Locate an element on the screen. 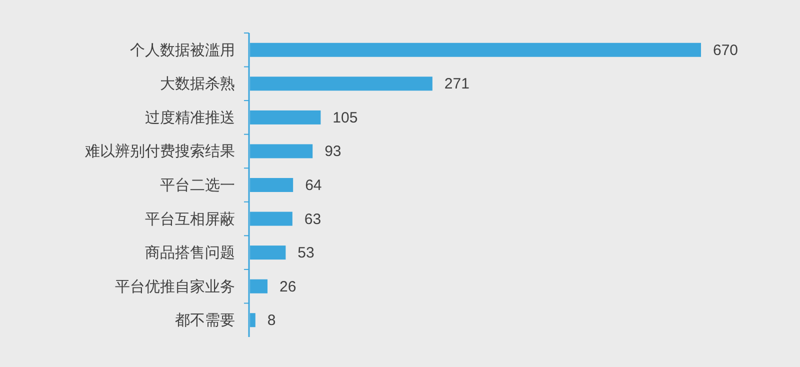 This screenshot has width=800, height=367. y-tick-label: 过度精准推送 is located at coordinates (190, 117).